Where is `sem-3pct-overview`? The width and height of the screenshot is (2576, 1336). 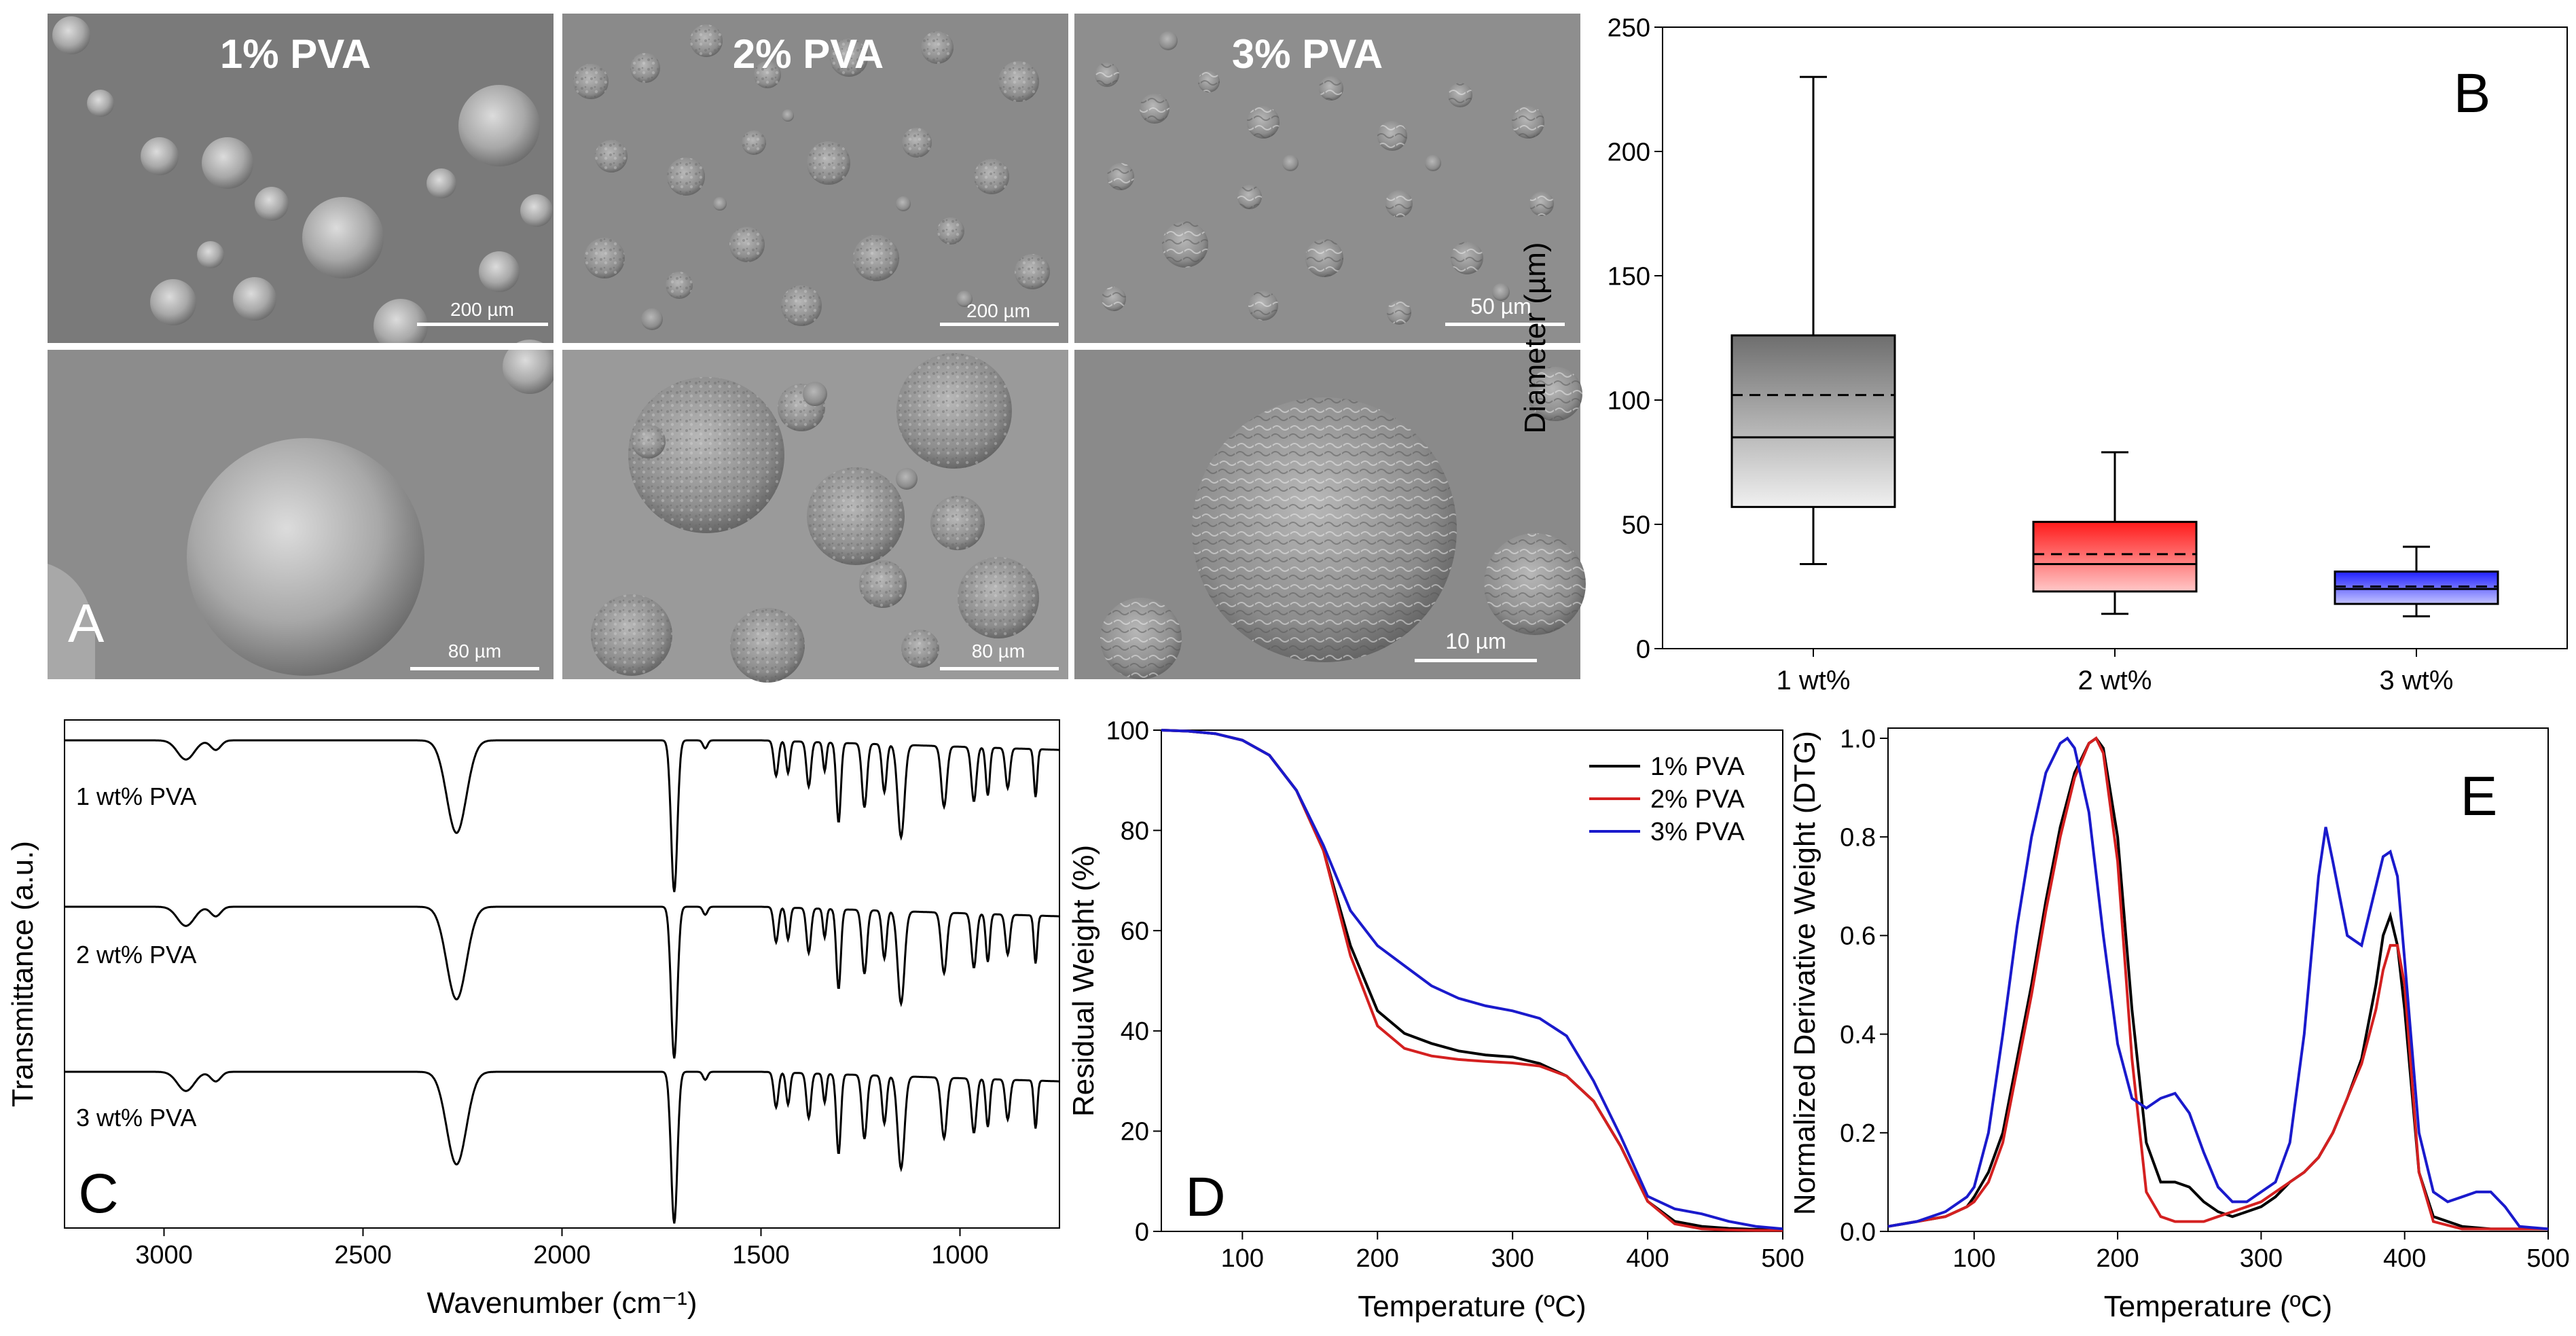
sem-3pct-overview is located at coordinates (1327, 179).